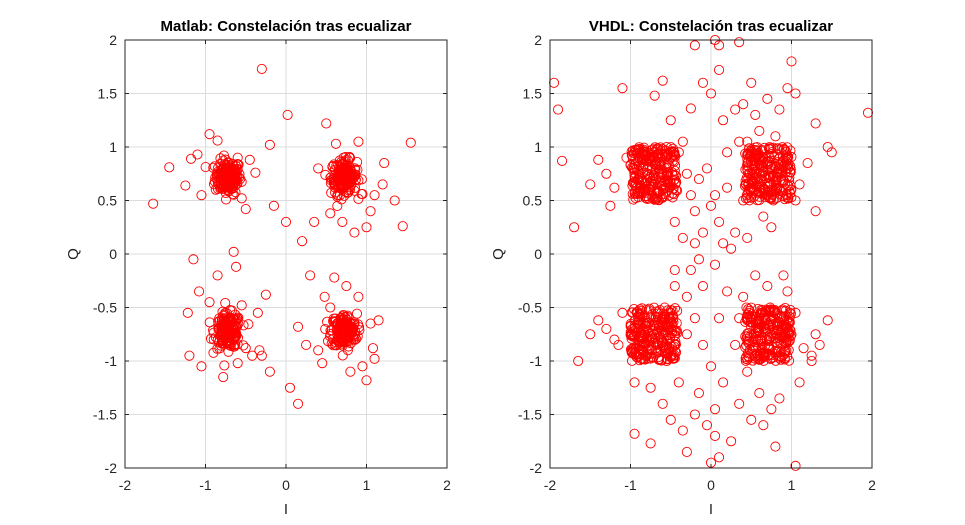 This screenshot has width=965, height=525. What do you see at coordinates (367, 485) in the screenshot?
I see `x-tick-label: 1` at bounding box center [367, 485].